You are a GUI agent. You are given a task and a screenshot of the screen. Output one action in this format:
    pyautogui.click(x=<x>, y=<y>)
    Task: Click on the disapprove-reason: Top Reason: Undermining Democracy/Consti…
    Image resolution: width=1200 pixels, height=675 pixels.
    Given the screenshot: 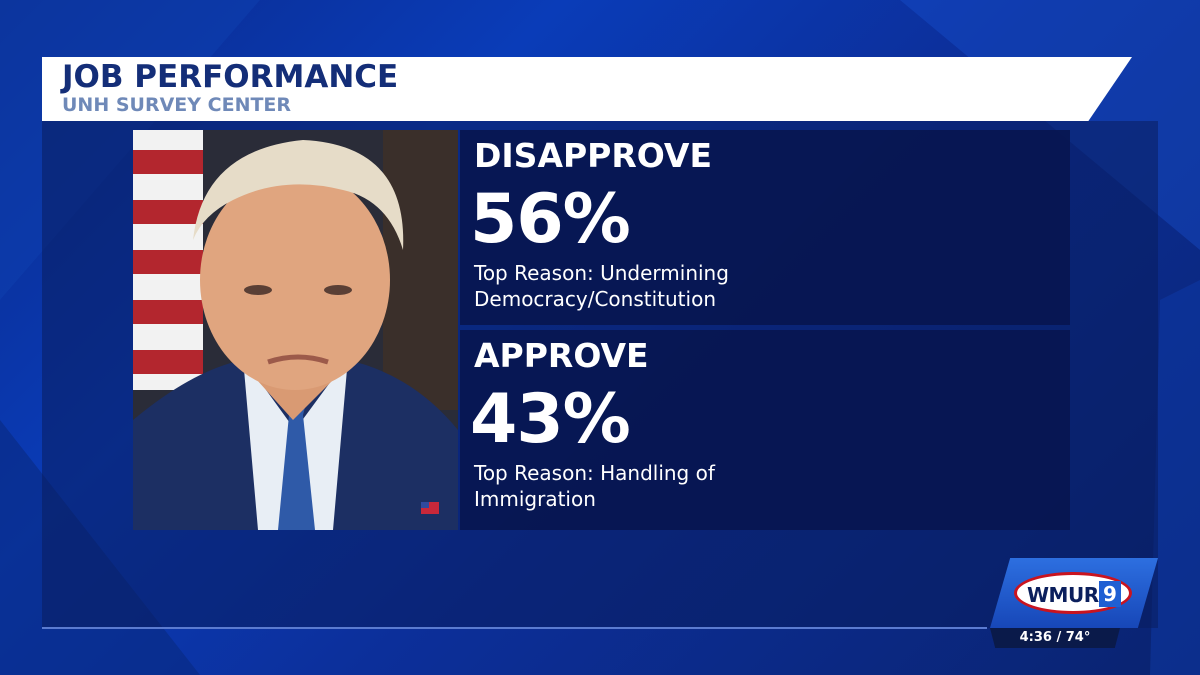 What is the action you would take?
    pyautogui.click(x=674, y=286)
    